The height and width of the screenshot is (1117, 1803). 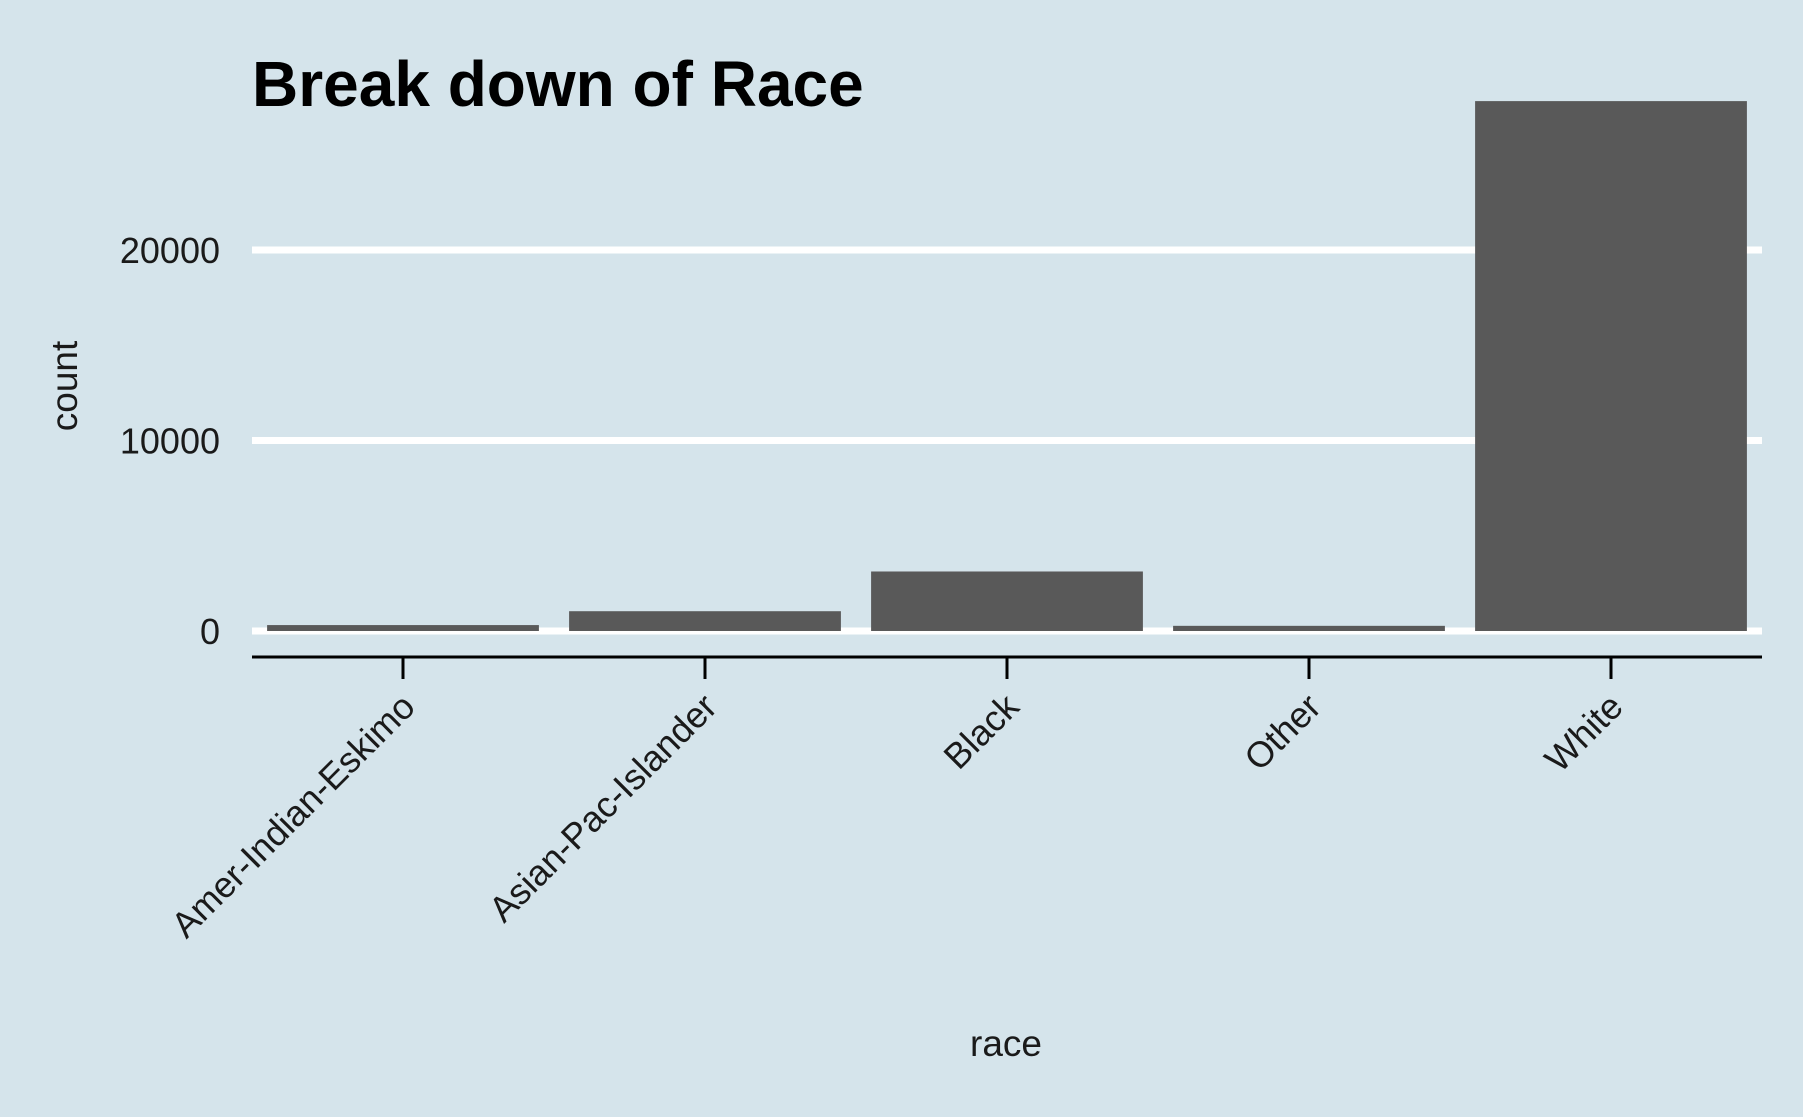 I want to click on y-axis-tick-labels: 0 10000 20000, so click(x=170, y=441).